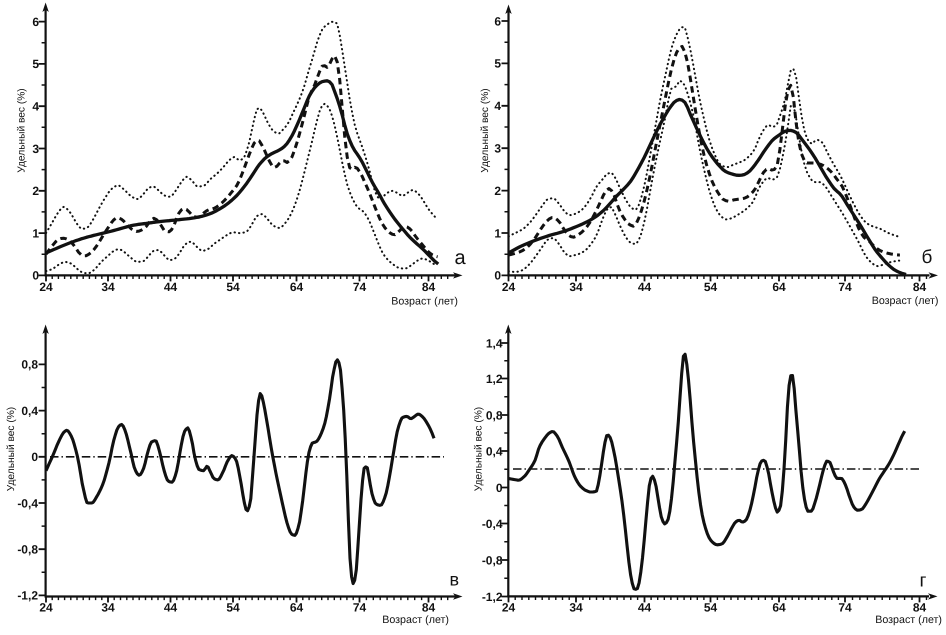 Image resolution: width=946 pixels, height=635 pixels. What do you see at coordinates (494, 343) in the screenshot?
I see `svg-text: 1,4` at bounding box center [494, 343].